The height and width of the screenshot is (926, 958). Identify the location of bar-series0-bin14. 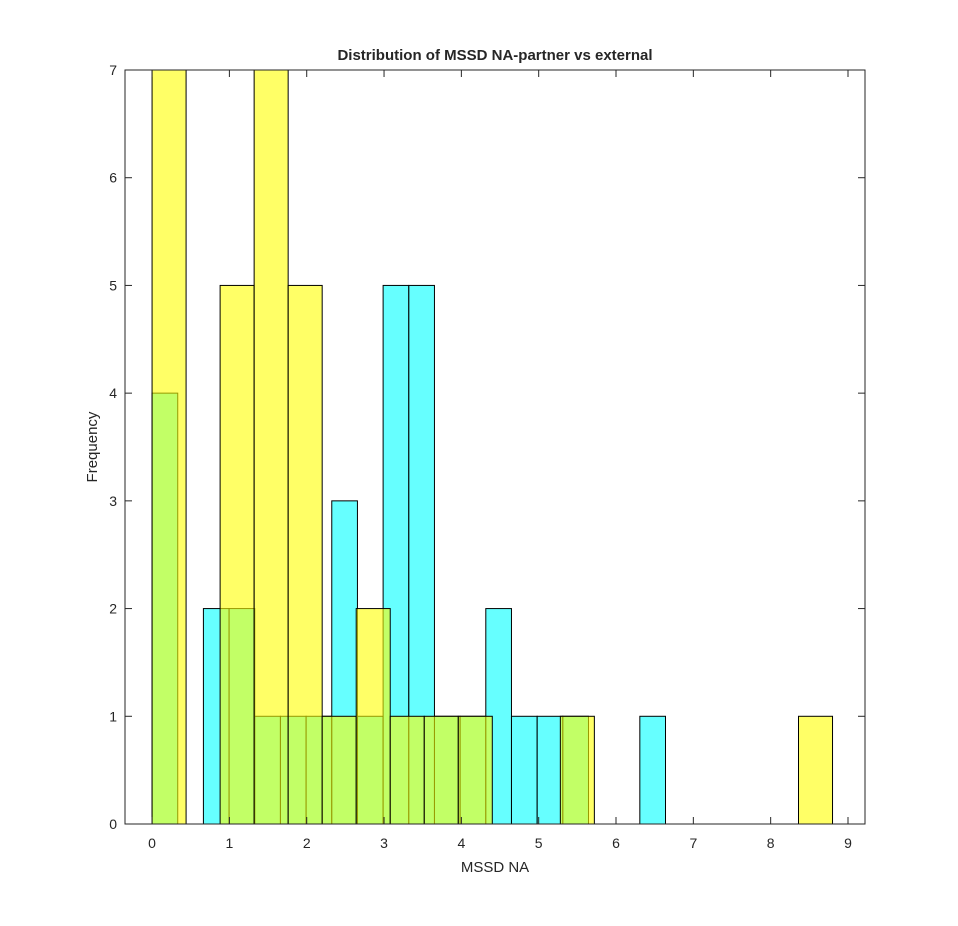
(550, 770).